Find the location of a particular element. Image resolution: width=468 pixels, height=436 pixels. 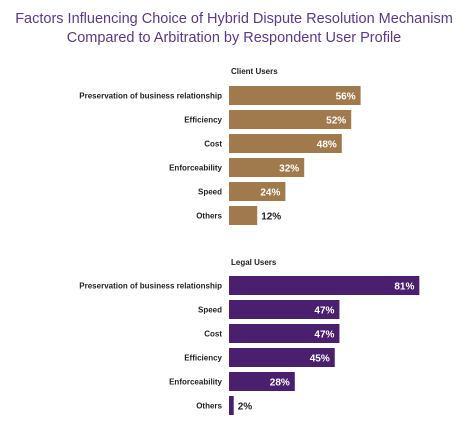

value-label-client-1: 52% is located at coordinates (336, 121).